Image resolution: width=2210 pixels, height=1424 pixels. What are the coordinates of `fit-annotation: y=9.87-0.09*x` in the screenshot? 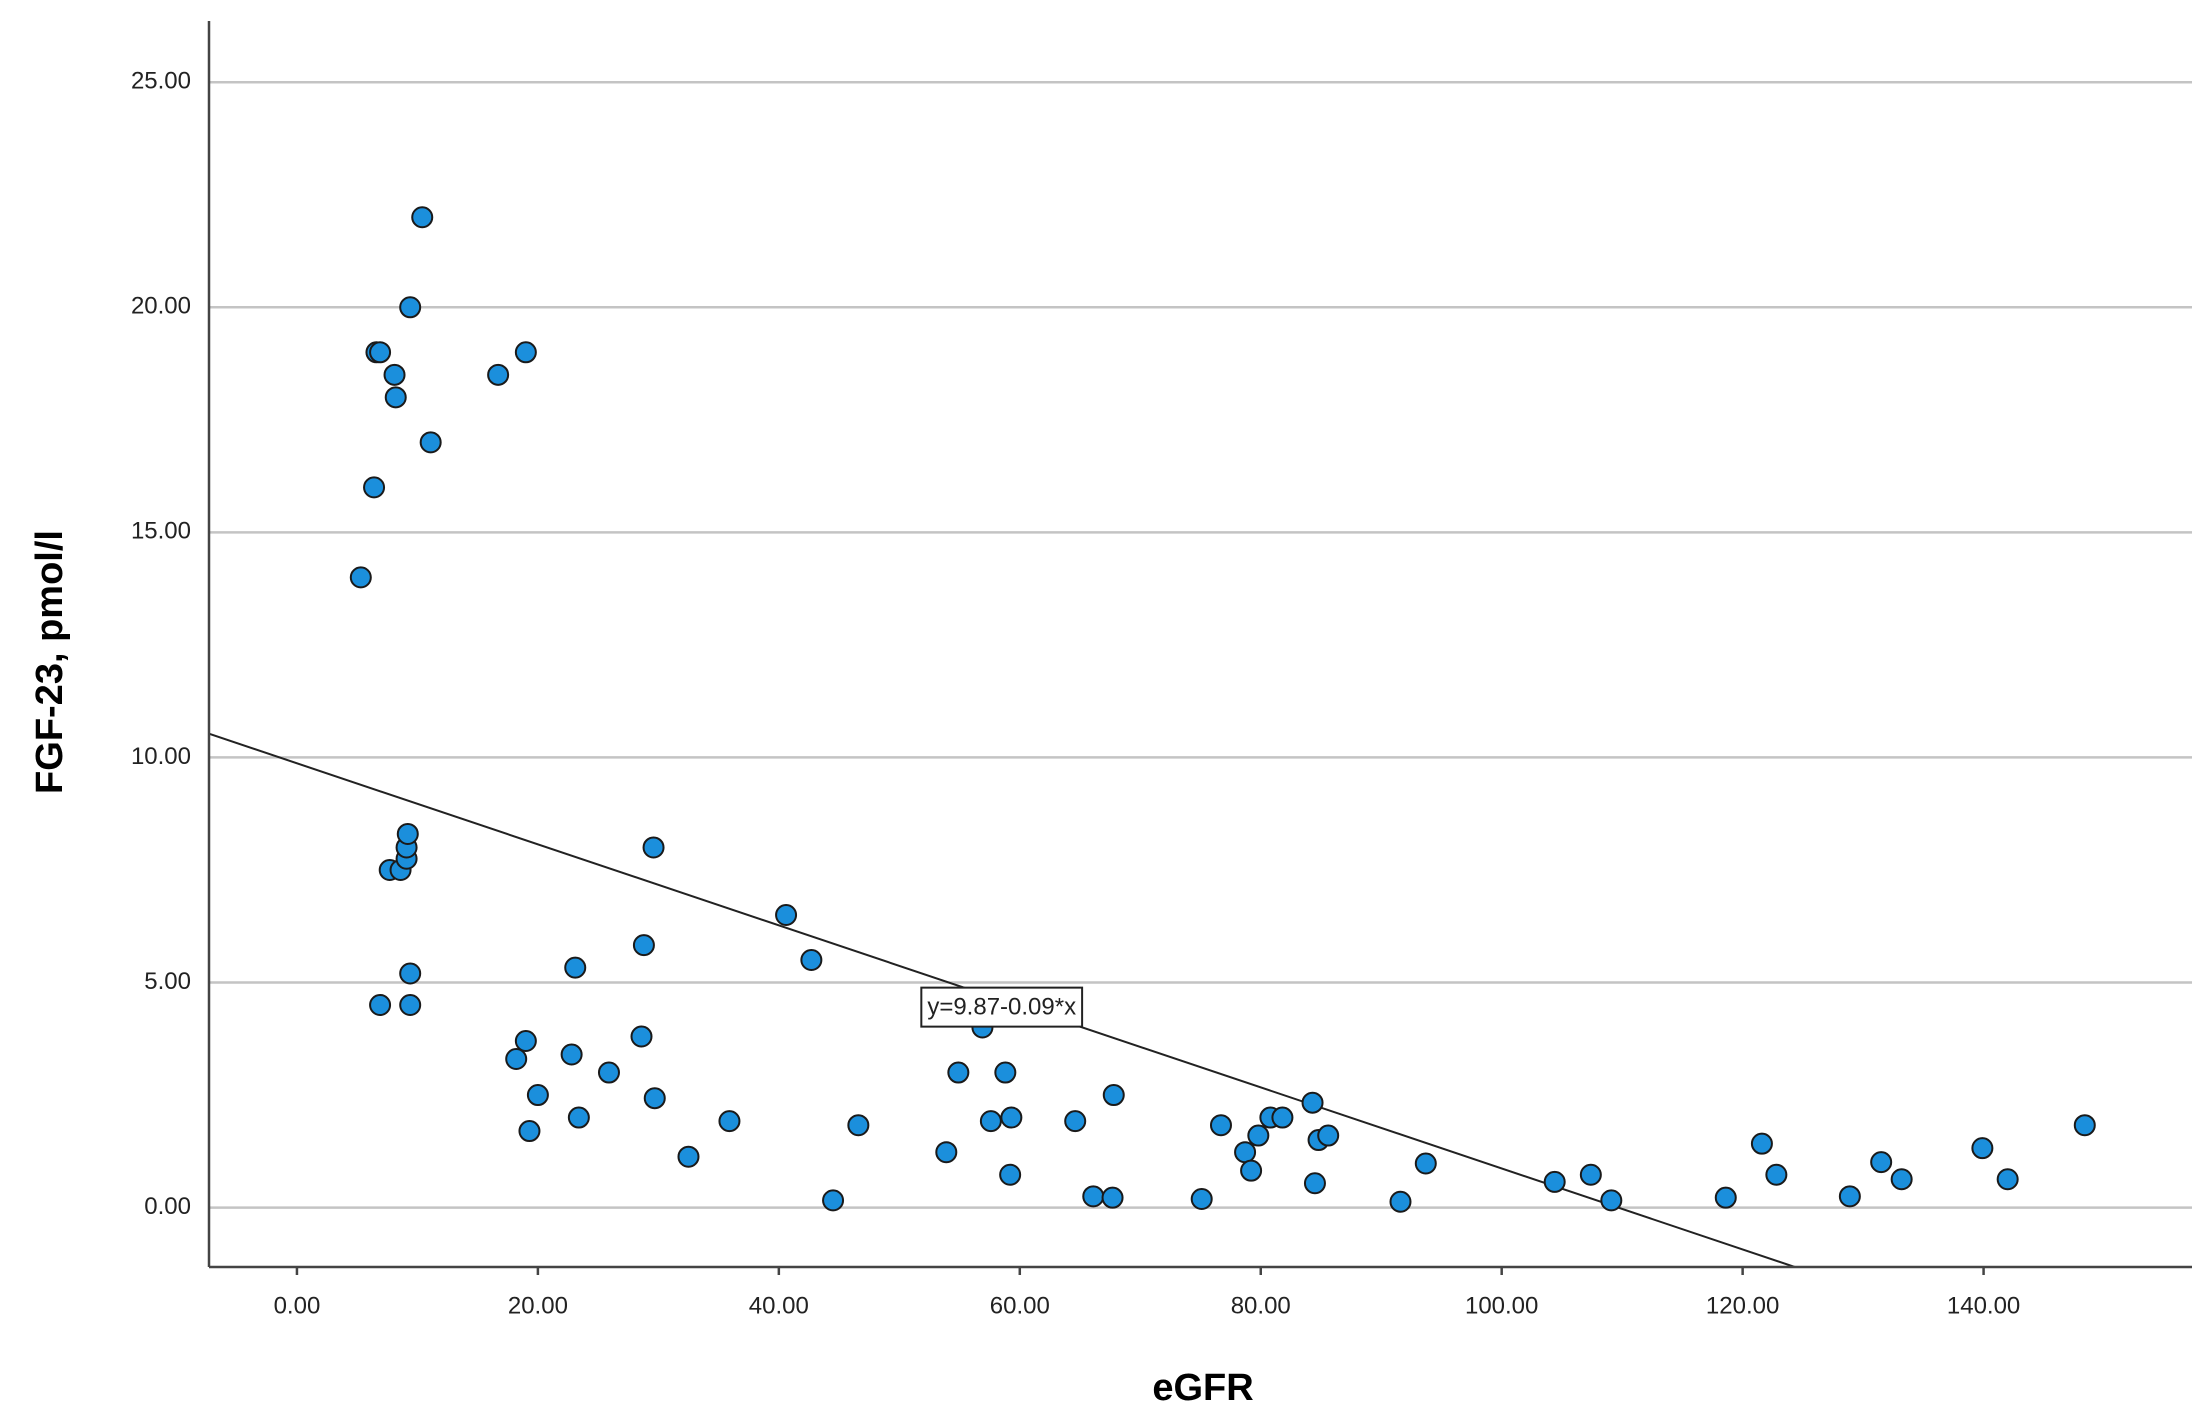 It's located at (1002, 1007).